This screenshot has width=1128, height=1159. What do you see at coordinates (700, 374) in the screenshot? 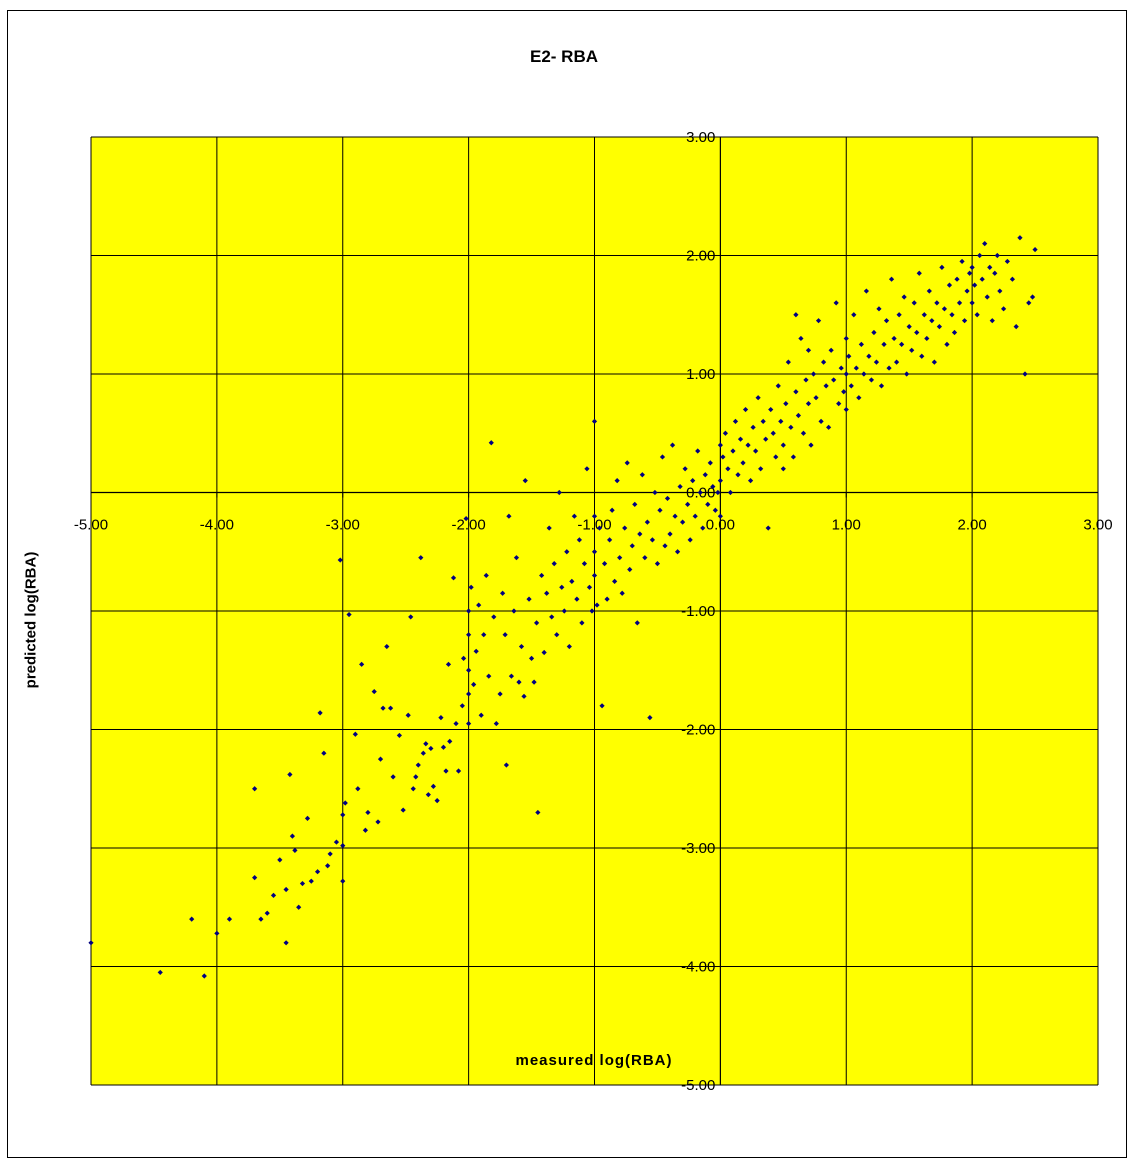
I see `y-tick-label: 1.00` at bounding box center [700, 374].